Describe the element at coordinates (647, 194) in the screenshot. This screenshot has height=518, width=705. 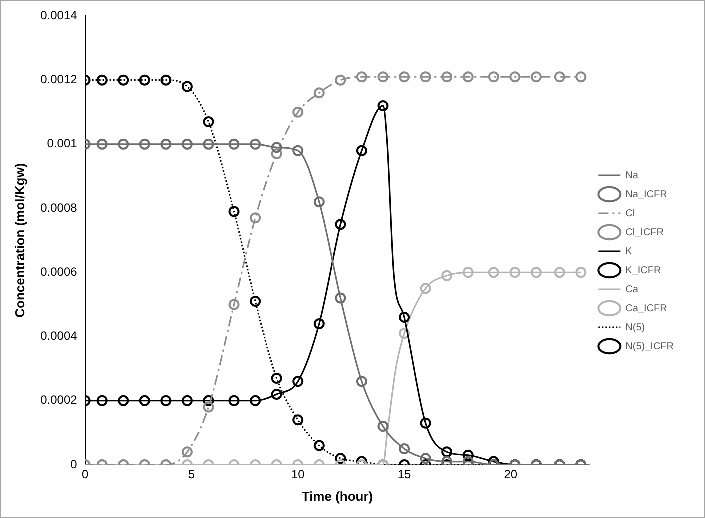
I see `legend-label: Na_ICFR` at that location.